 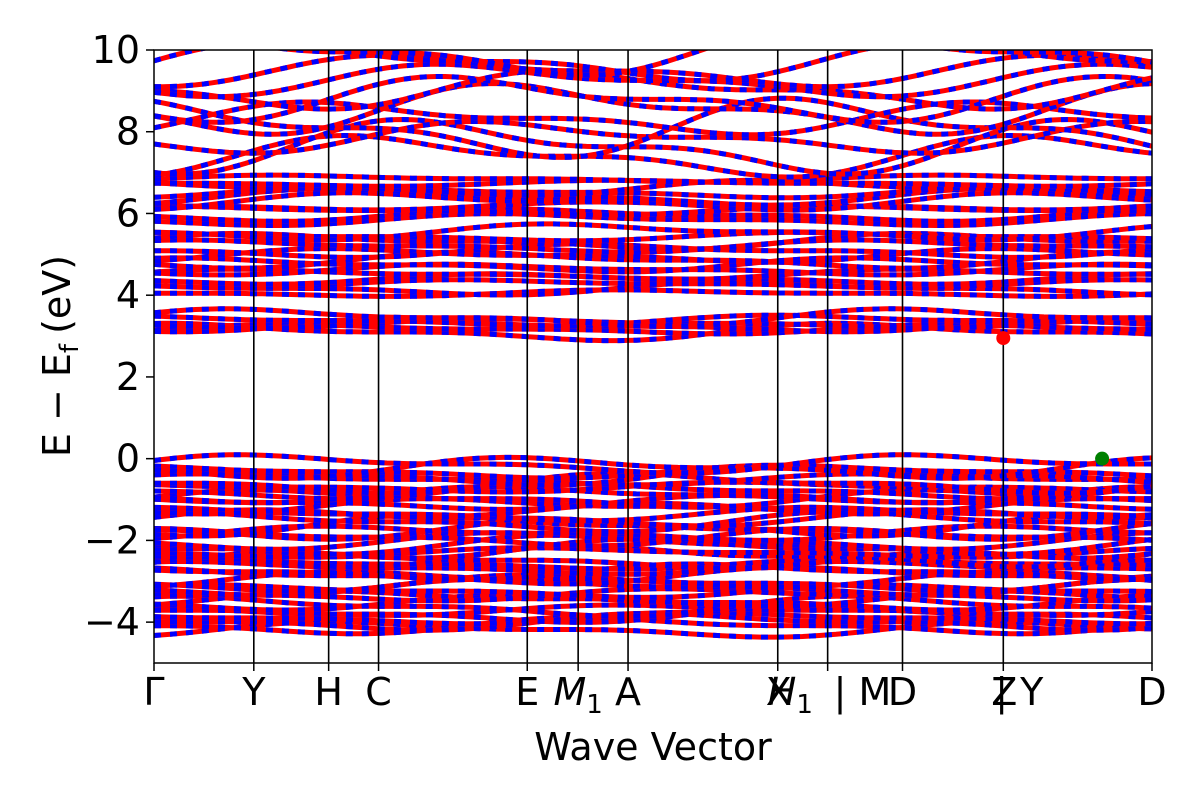 I want to click on y-axis-label-main: E − E, so click(x=57, y=405).